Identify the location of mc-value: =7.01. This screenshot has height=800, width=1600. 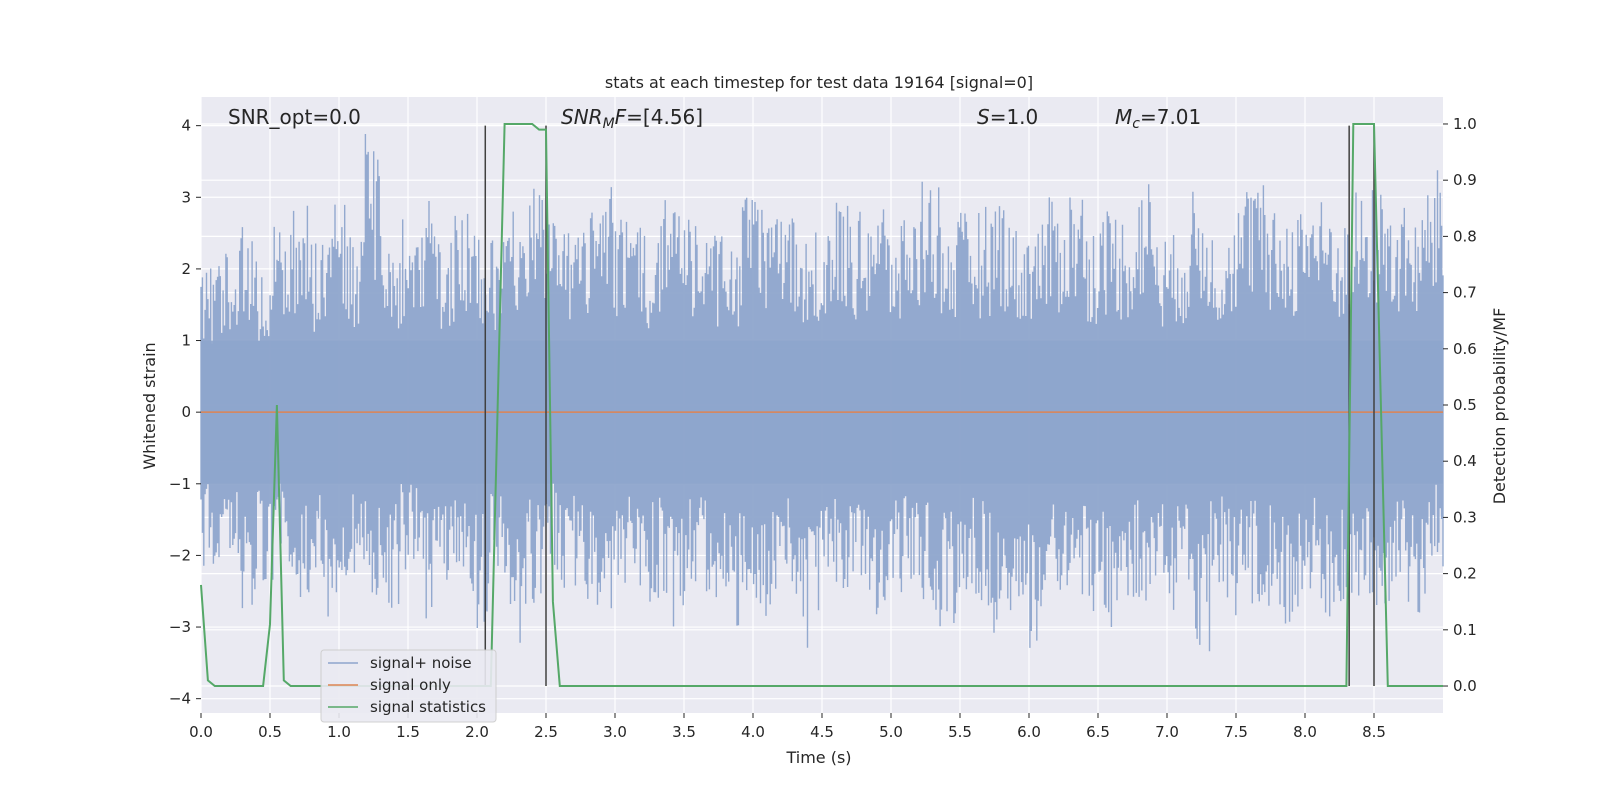
(1170, 117).